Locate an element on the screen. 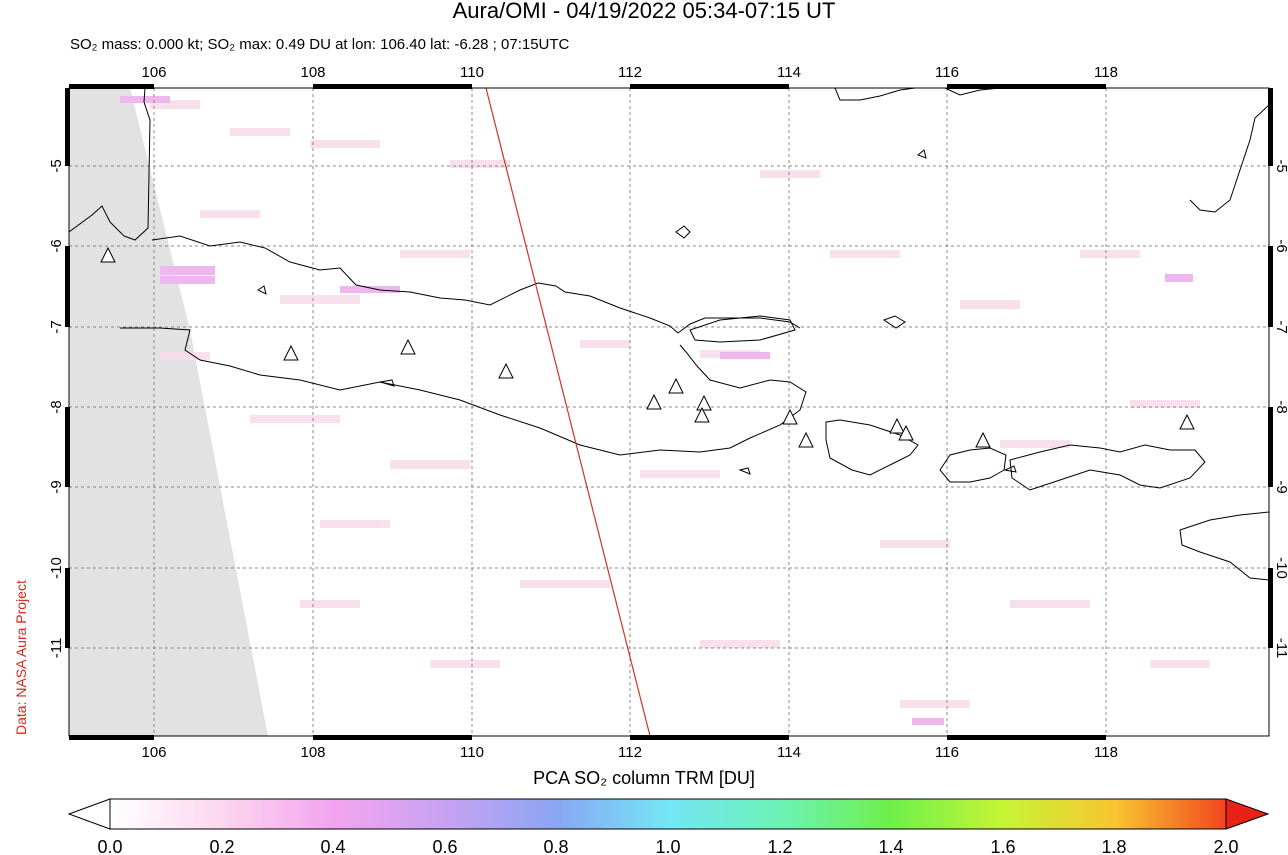 Image resolution: width=1288 pixels, height=855 pixels. colorbar-label: 2.0 is located at coordinates (1225, 846).